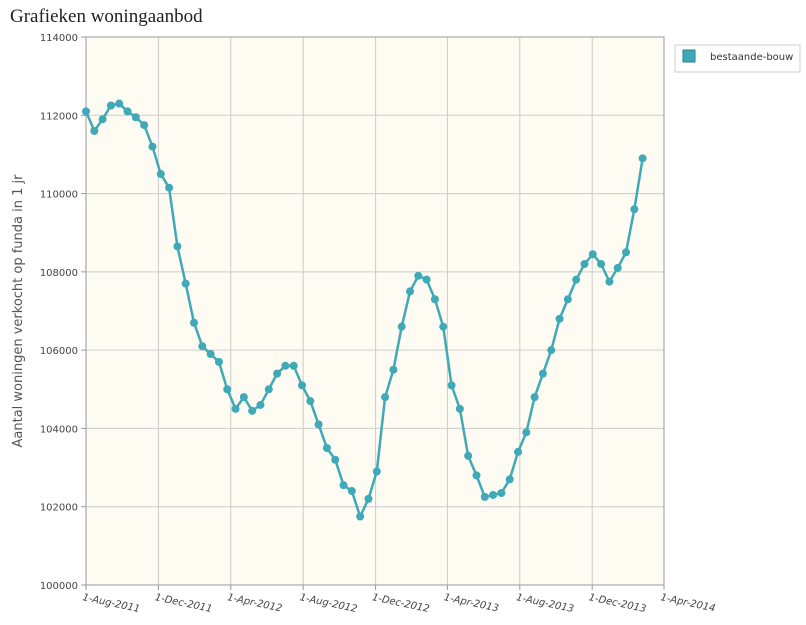  I want to click on legend, so click(737, 58).